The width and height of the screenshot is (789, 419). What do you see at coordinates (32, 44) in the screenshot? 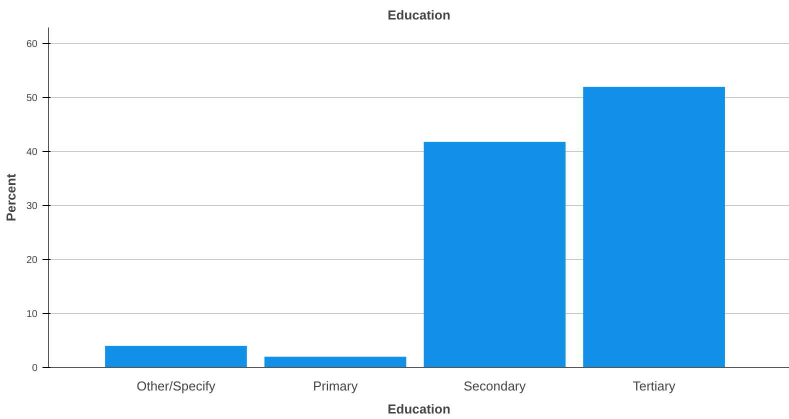
I see `y-tick-label: 60` at bounding box center [32, 44].